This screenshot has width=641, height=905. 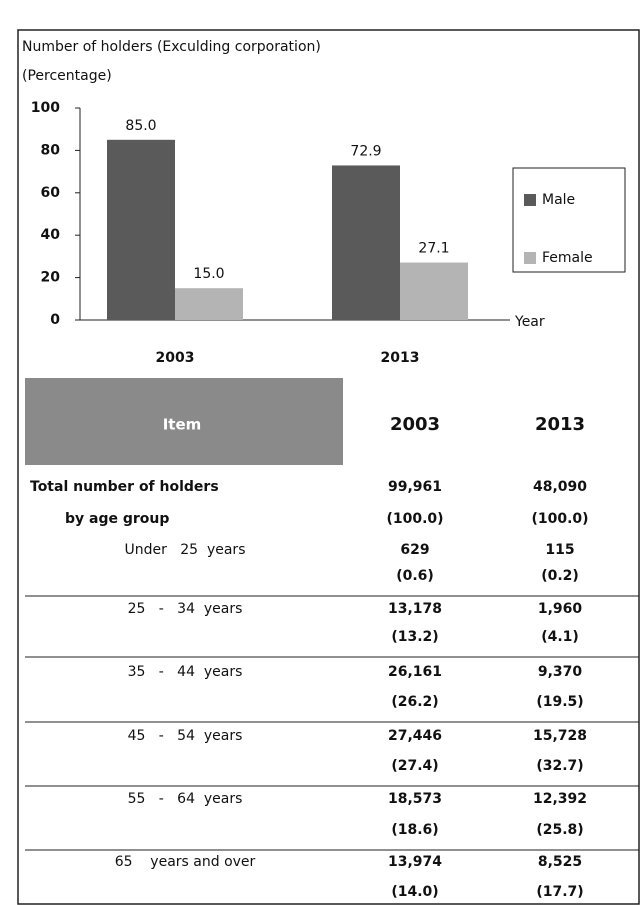 What do you see at coordinates (185, 736) in the screenshot?
I see `row-label: 45 - 54 years` at bounding box center [185, 736].